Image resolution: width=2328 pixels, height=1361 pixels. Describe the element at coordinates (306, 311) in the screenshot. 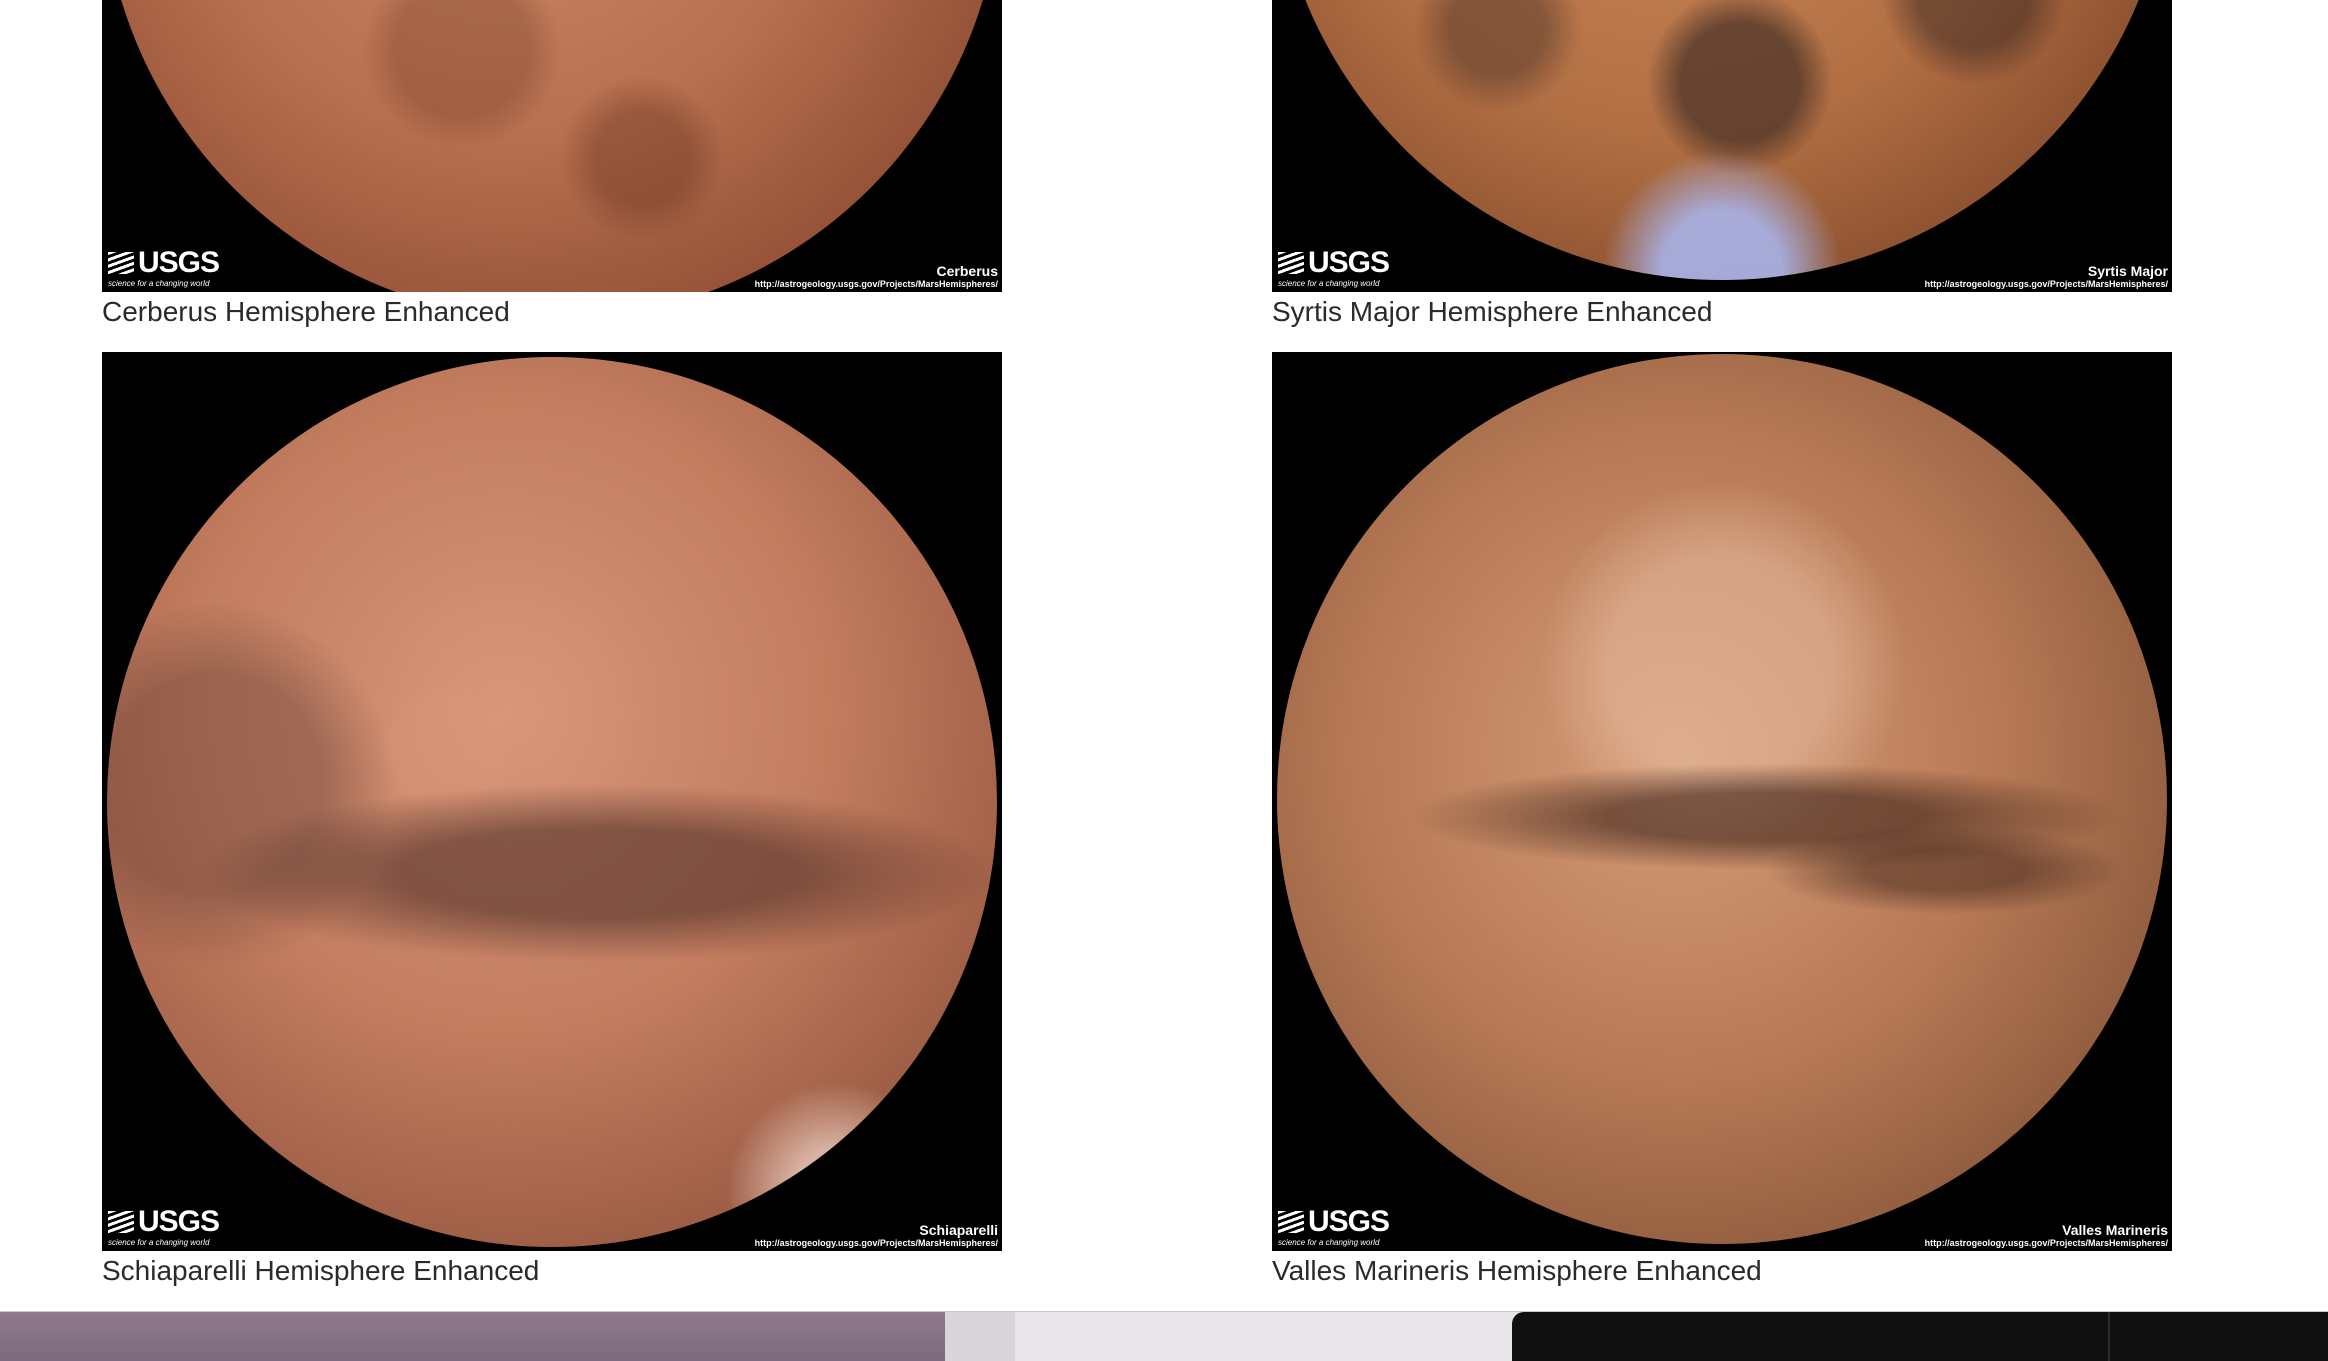

I see `hemisphere-caption: Cerberus Hemisphere Enhanced` at that location.